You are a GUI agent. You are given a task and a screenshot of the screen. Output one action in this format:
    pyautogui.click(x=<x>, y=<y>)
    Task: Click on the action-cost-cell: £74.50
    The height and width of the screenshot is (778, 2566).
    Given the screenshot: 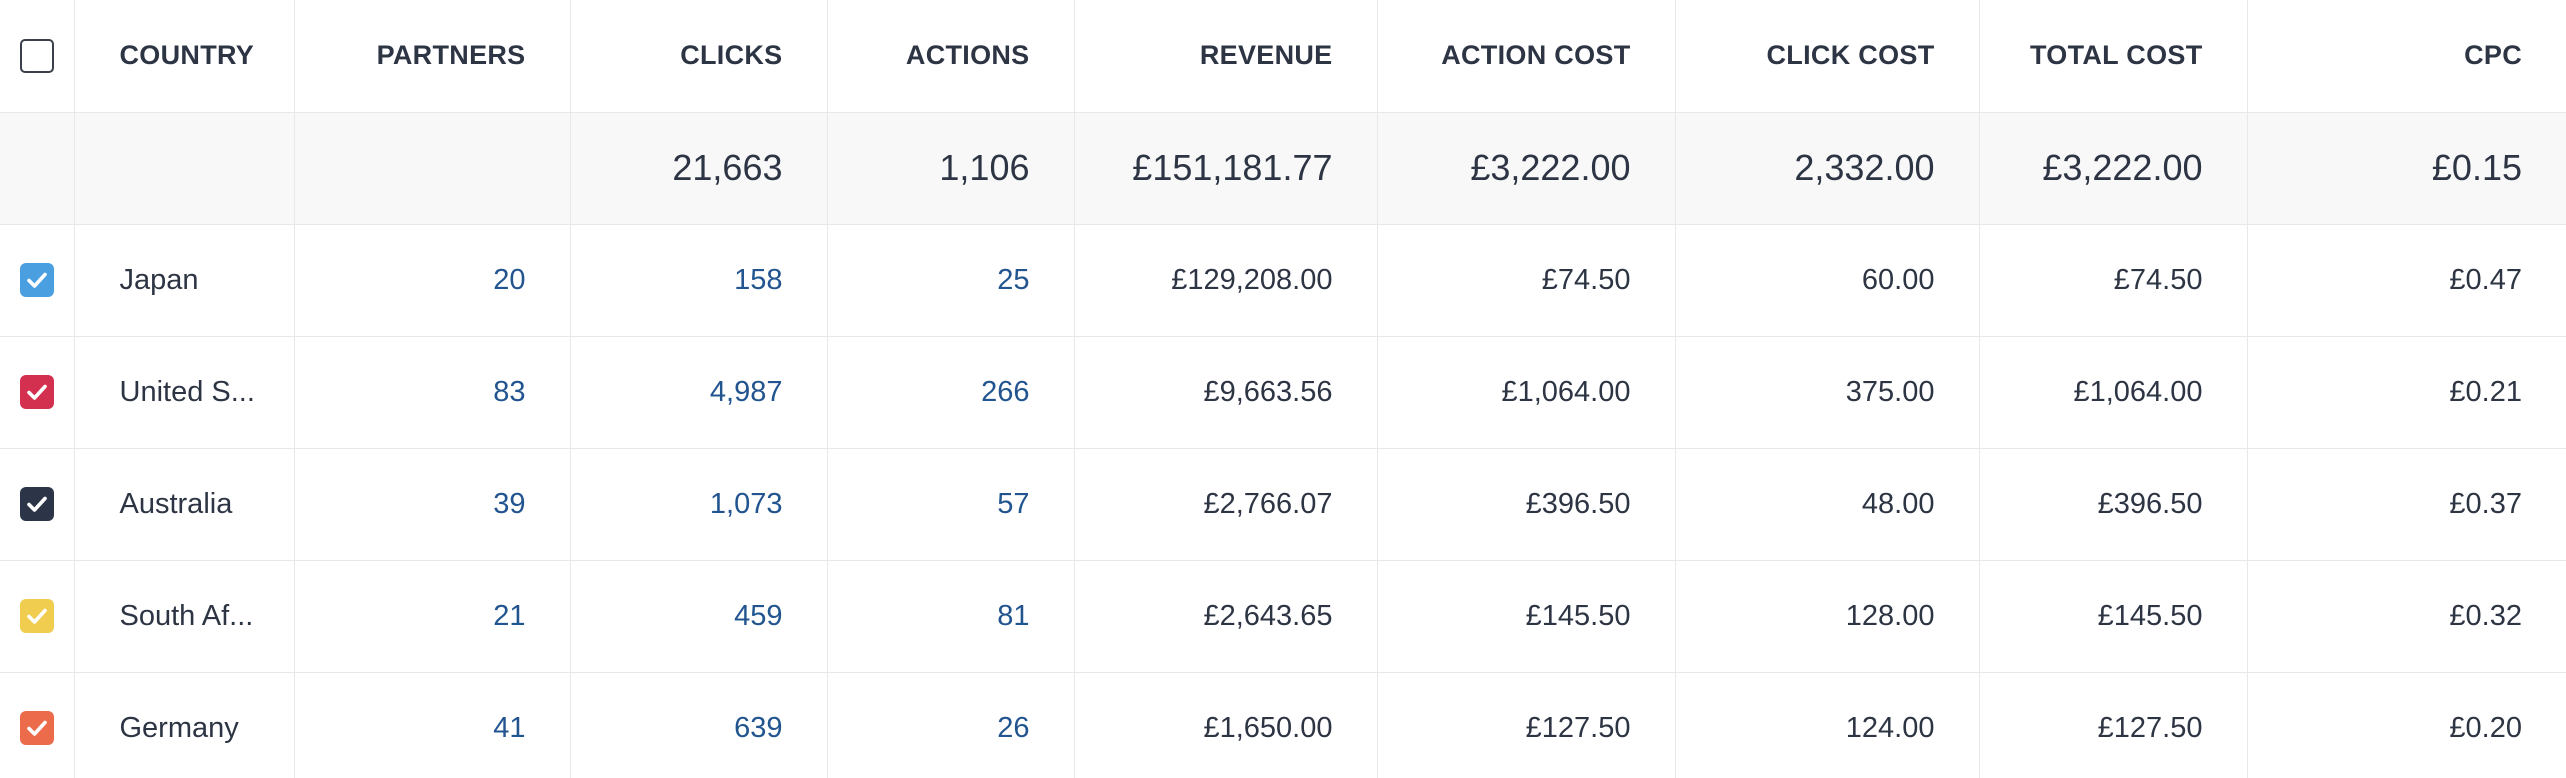 What is the action you would take?
    pyautogui.click(x=1526, y=280)
    